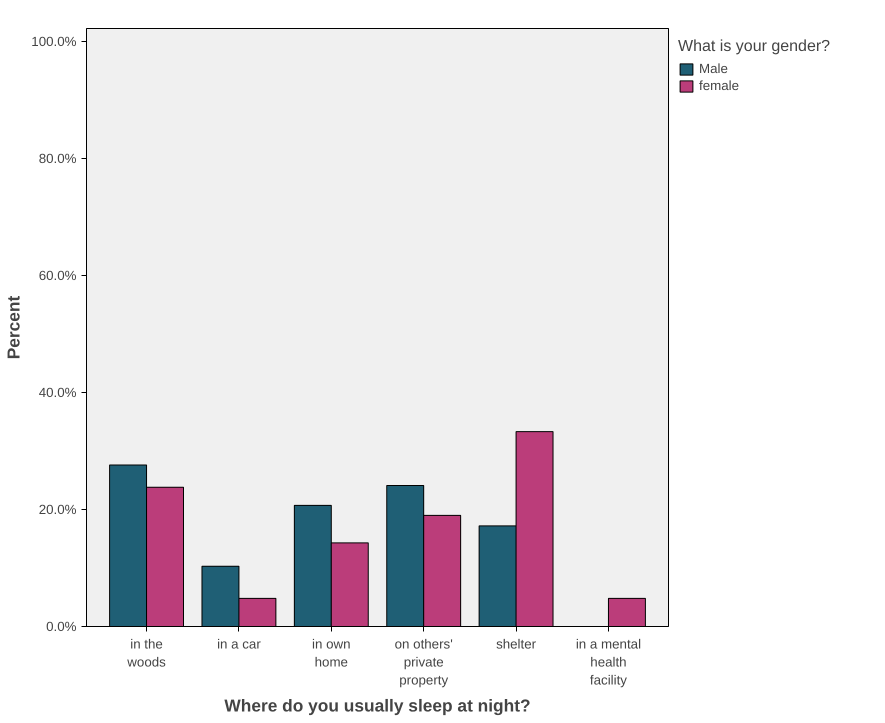  Describe the element at coordinates (719, 85) in the screenshot. I see `legend-label: female` at that location.